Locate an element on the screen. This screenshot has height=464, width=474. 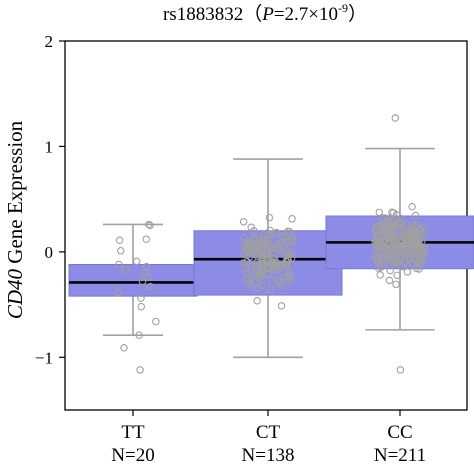
title-p-value: =2.7×10 is located at coordinates (306, 14).